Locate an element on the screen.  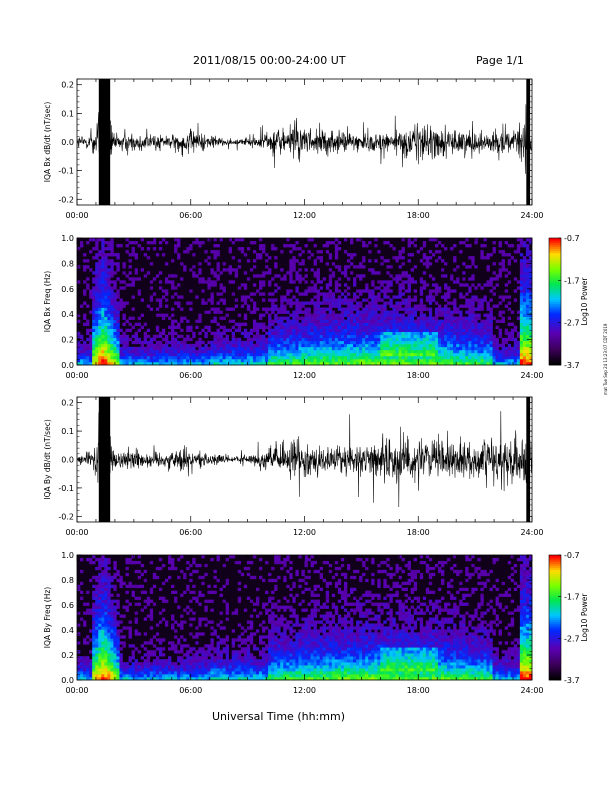
colorbar-label: Log10 Power is located at coordinates (584, 301).